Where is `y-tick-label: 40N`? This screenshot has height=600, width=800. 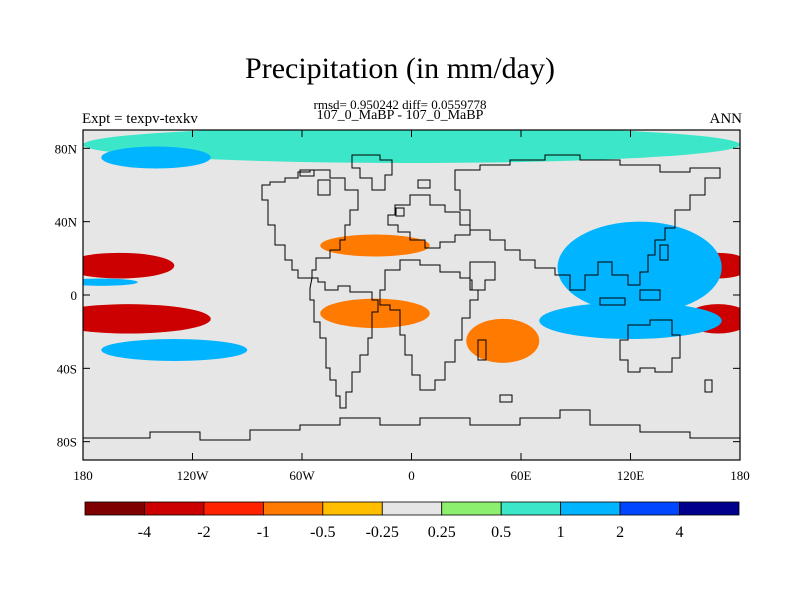
y-tick-label: 40N is located at coordinates (66, 222).